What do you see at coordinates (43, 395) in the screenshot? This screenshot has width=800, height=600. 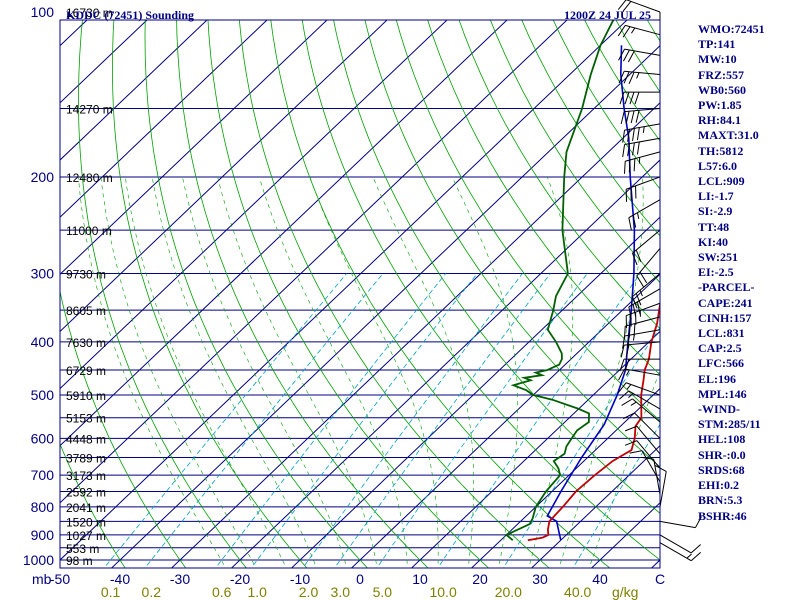 I see `pressure-tick-label: 500` at bounding box center [43, 395].